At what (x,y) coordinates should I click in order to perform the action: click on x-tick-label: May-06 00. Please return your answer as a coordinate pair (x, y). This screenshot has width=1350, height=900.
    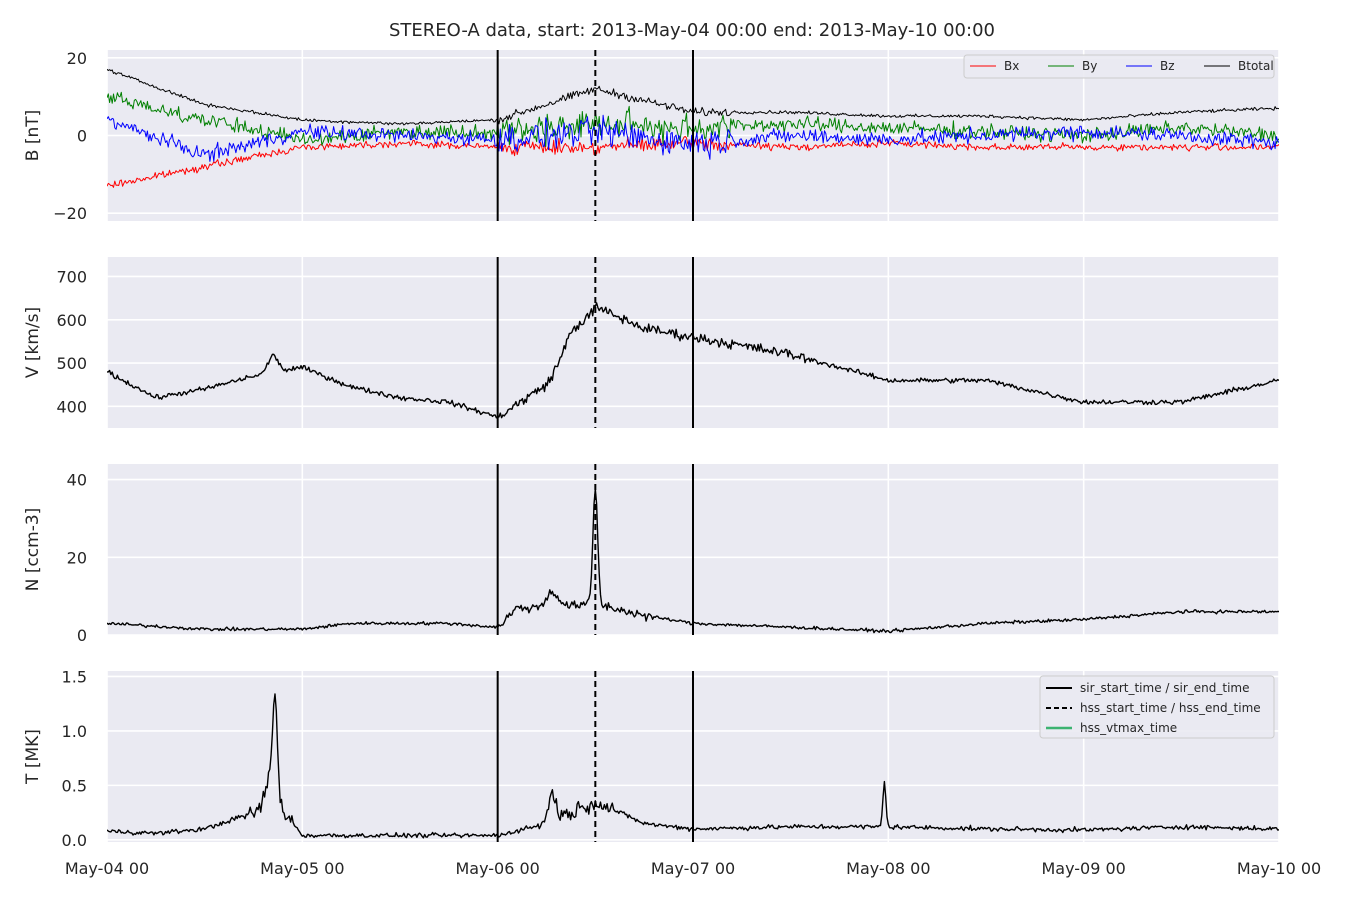
    Looking at the image, I should click on (497, 868).